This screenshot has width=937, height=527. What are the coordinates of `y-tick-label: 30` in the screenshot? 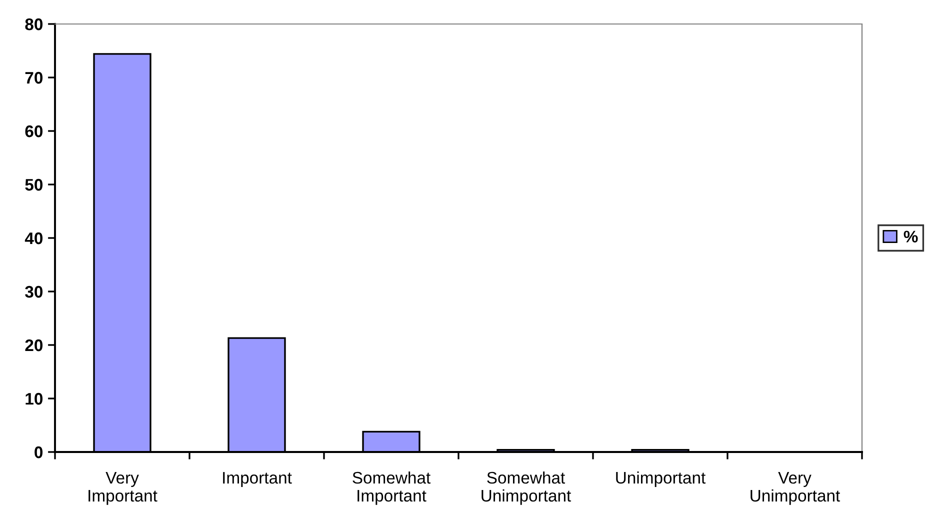 It's located at (34, 292).